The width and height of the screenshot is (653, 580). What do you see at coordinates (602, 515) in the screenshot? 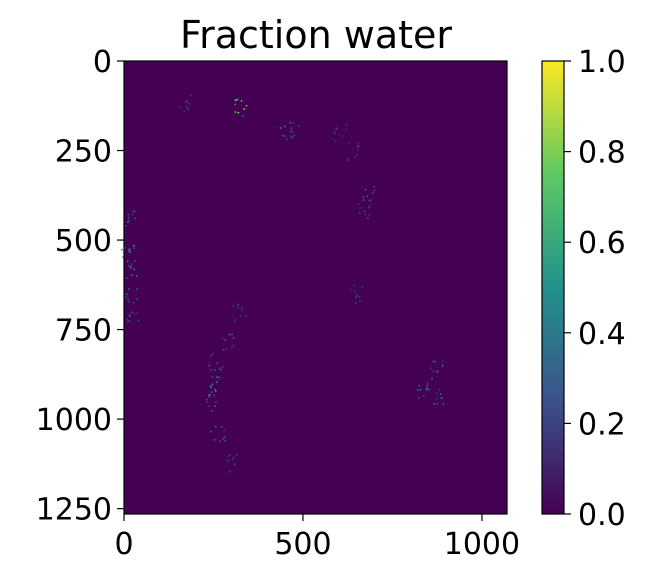
I see `colorbar-tick-label: 0.0` at bounding box center [602, 515].